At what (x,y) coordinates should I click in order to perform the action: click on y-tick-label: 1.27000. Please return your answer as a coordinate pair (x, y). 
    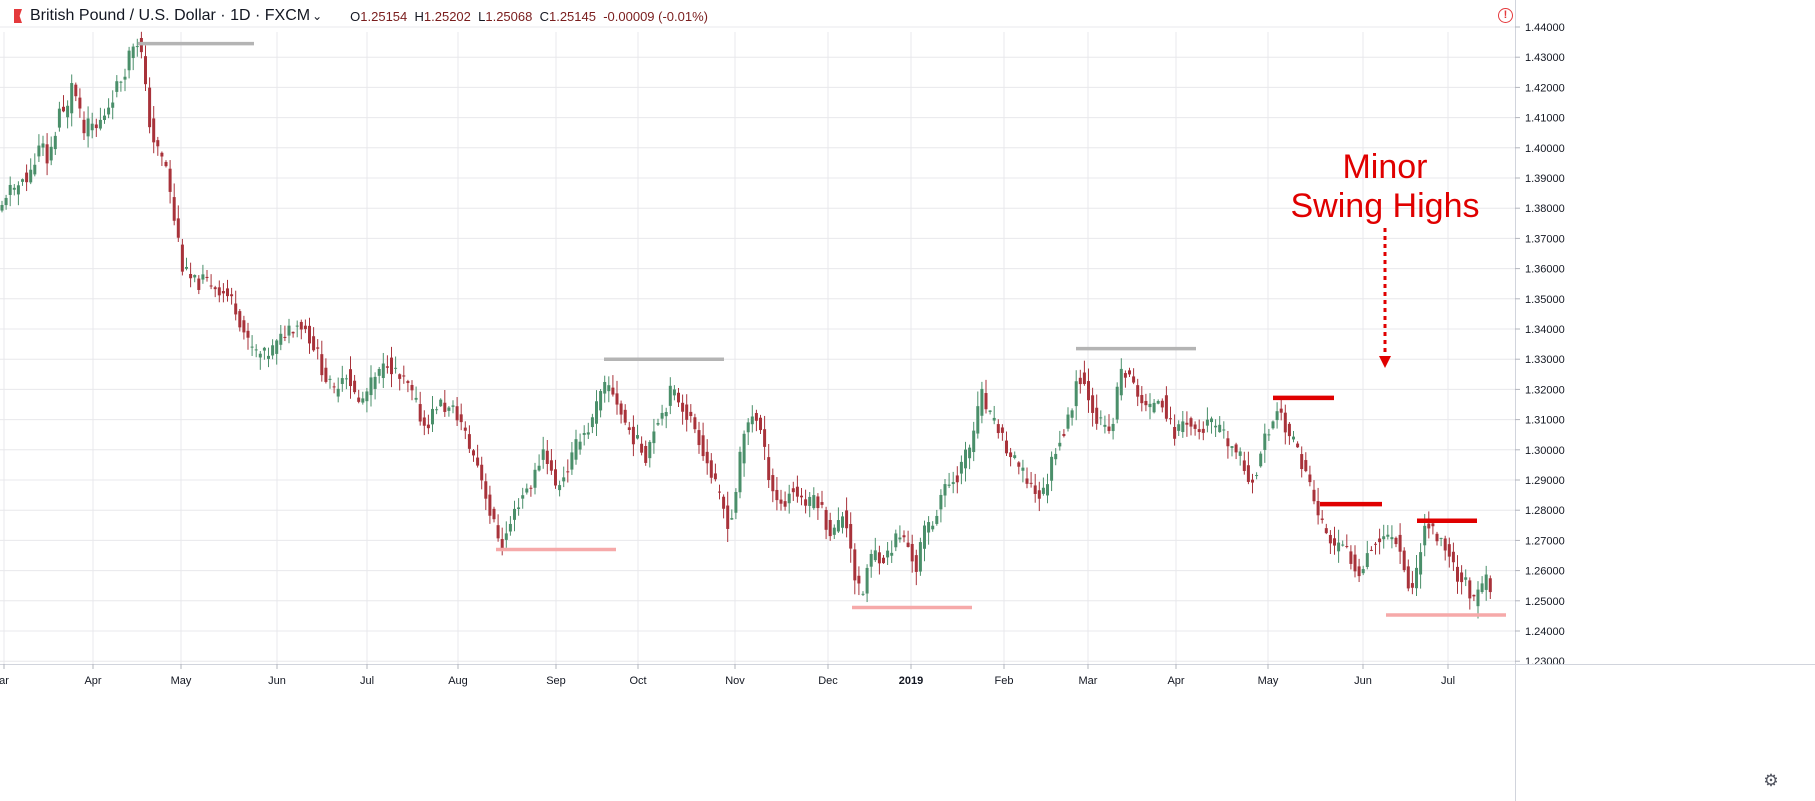
    Looking at the image, I should click on (1545, 541).